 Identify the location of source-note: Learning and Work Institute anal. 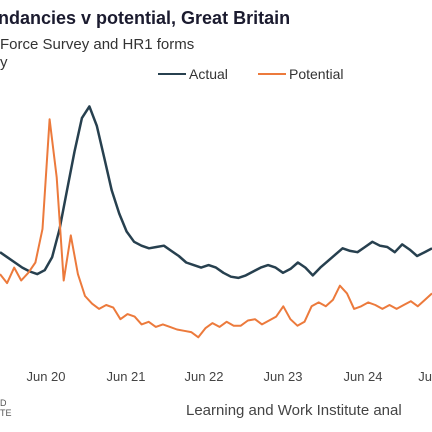
(294, 410).